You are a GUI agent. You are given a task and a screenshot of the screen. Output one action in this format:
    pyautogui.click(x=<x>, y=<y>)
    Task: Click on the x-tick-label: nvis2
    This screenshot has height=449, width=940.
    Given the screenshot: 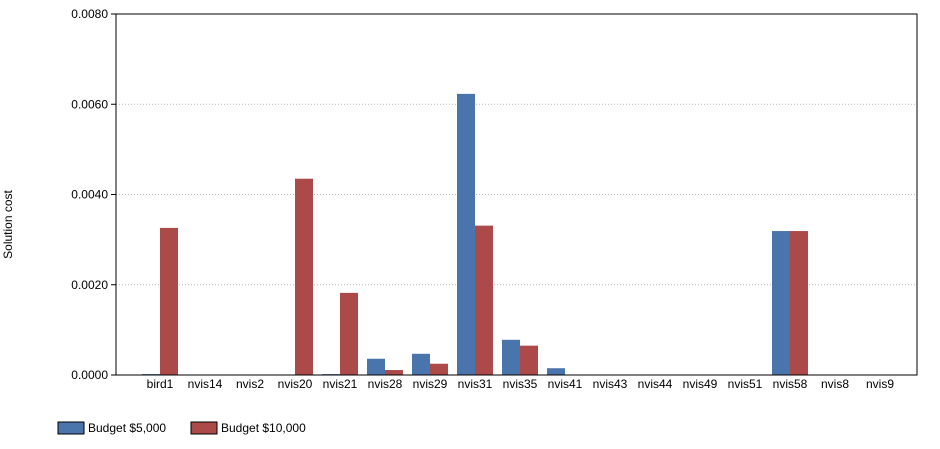 What is the action you would take?
    pyautogui.click(x=250, y=384)
    